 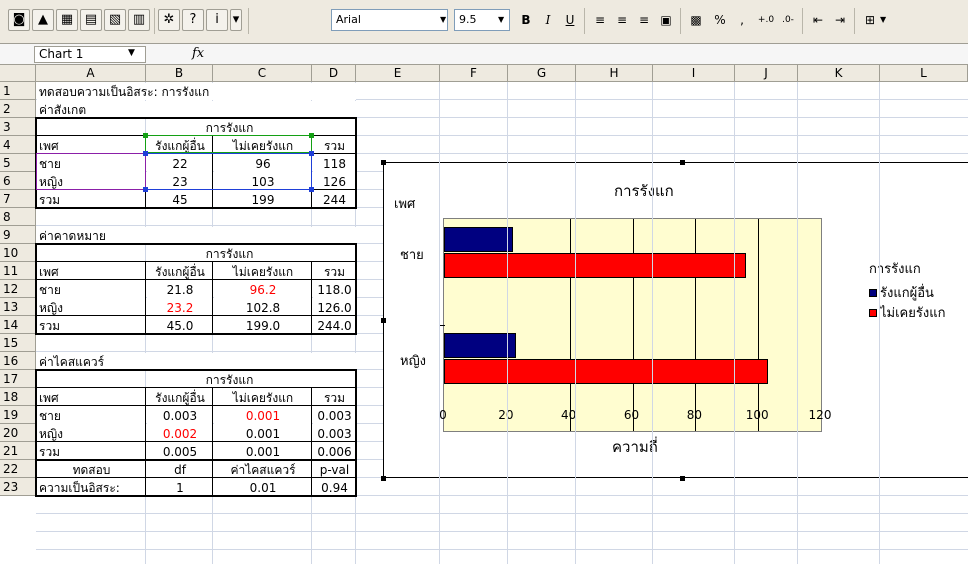 What do you see at coordinates (18, 415) in the screenshot?
I see `row-header-19: 19` at bounding box center [18, 415].